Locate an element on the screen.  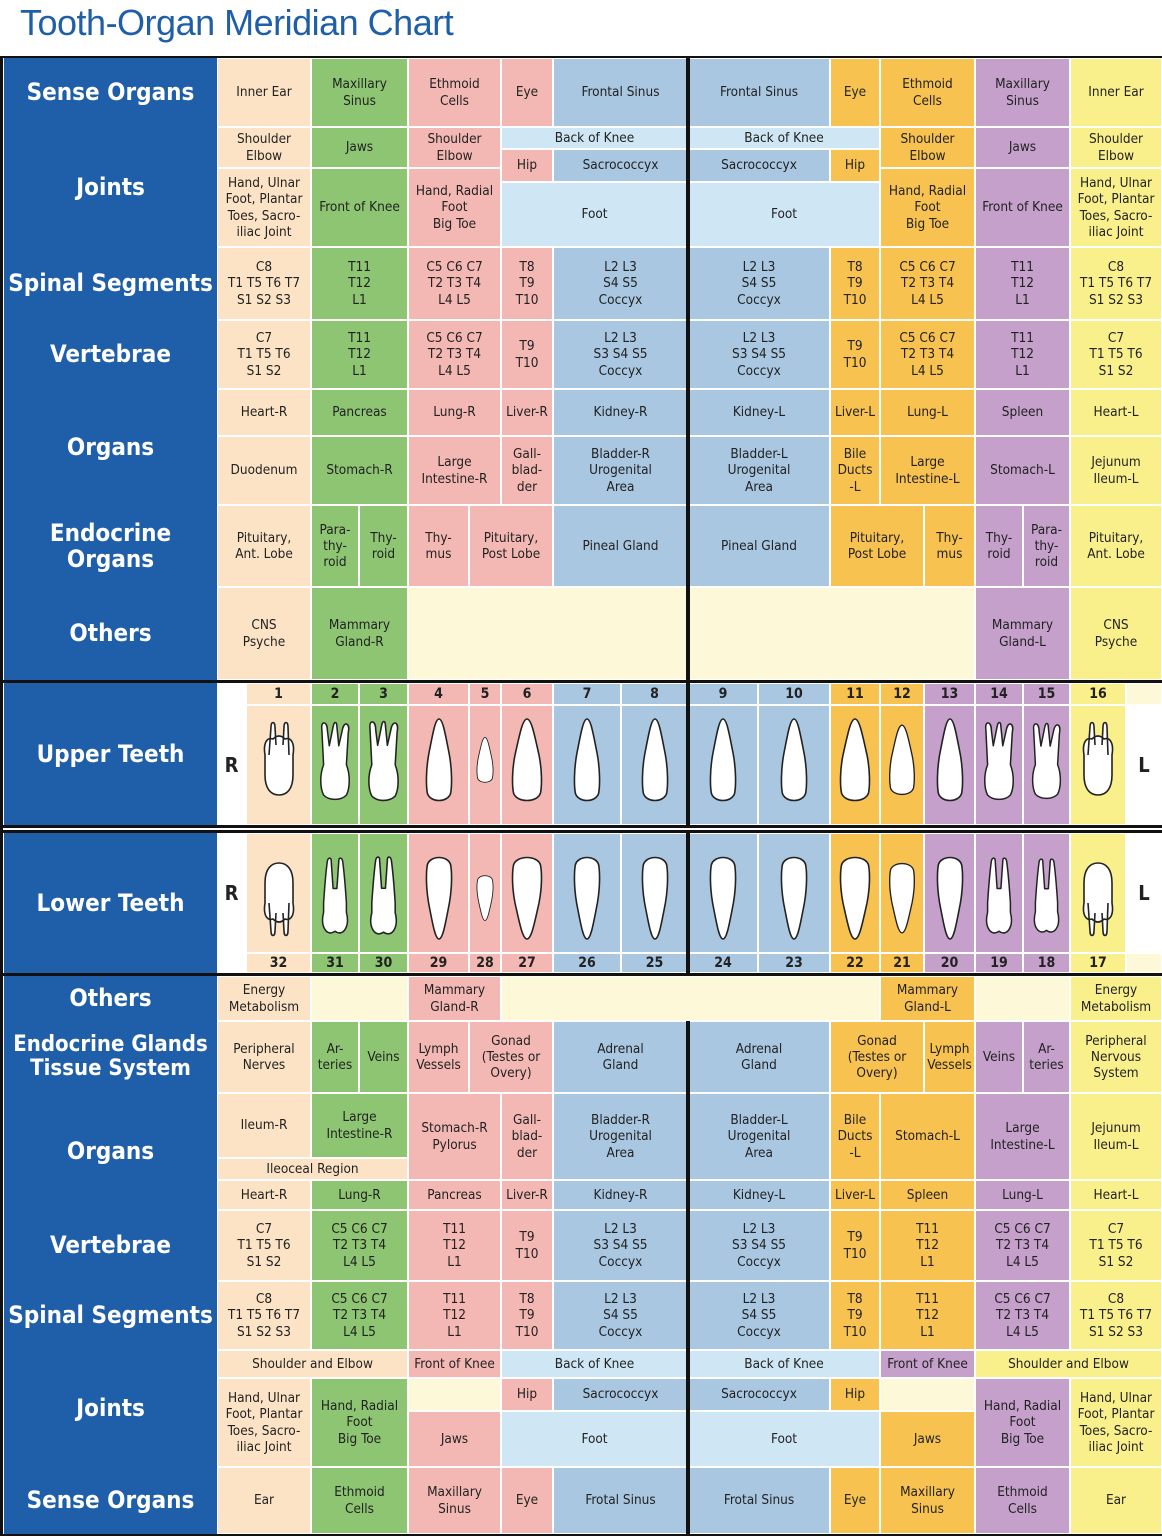
cell-top-sense-0: Inner Ear is located at coordinates (264, 92).